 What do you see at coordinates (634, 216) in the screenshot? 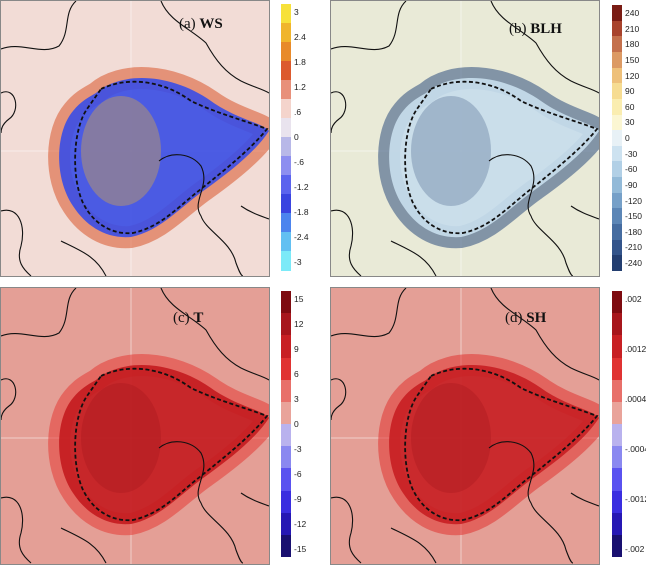
I see `colorbar-tick-blh: -150` at bounding box center [634, 216].